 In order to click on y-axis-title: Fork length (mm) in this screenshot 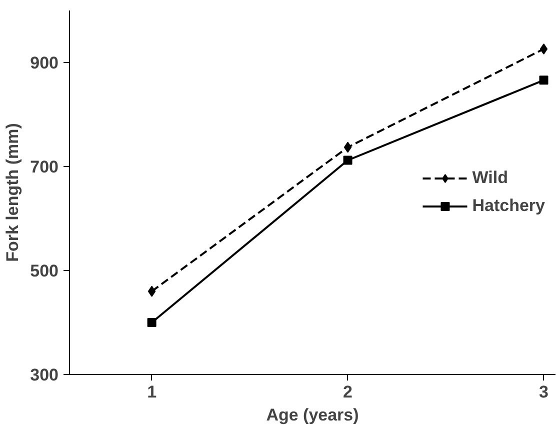, I will do `click(12, 192)`.